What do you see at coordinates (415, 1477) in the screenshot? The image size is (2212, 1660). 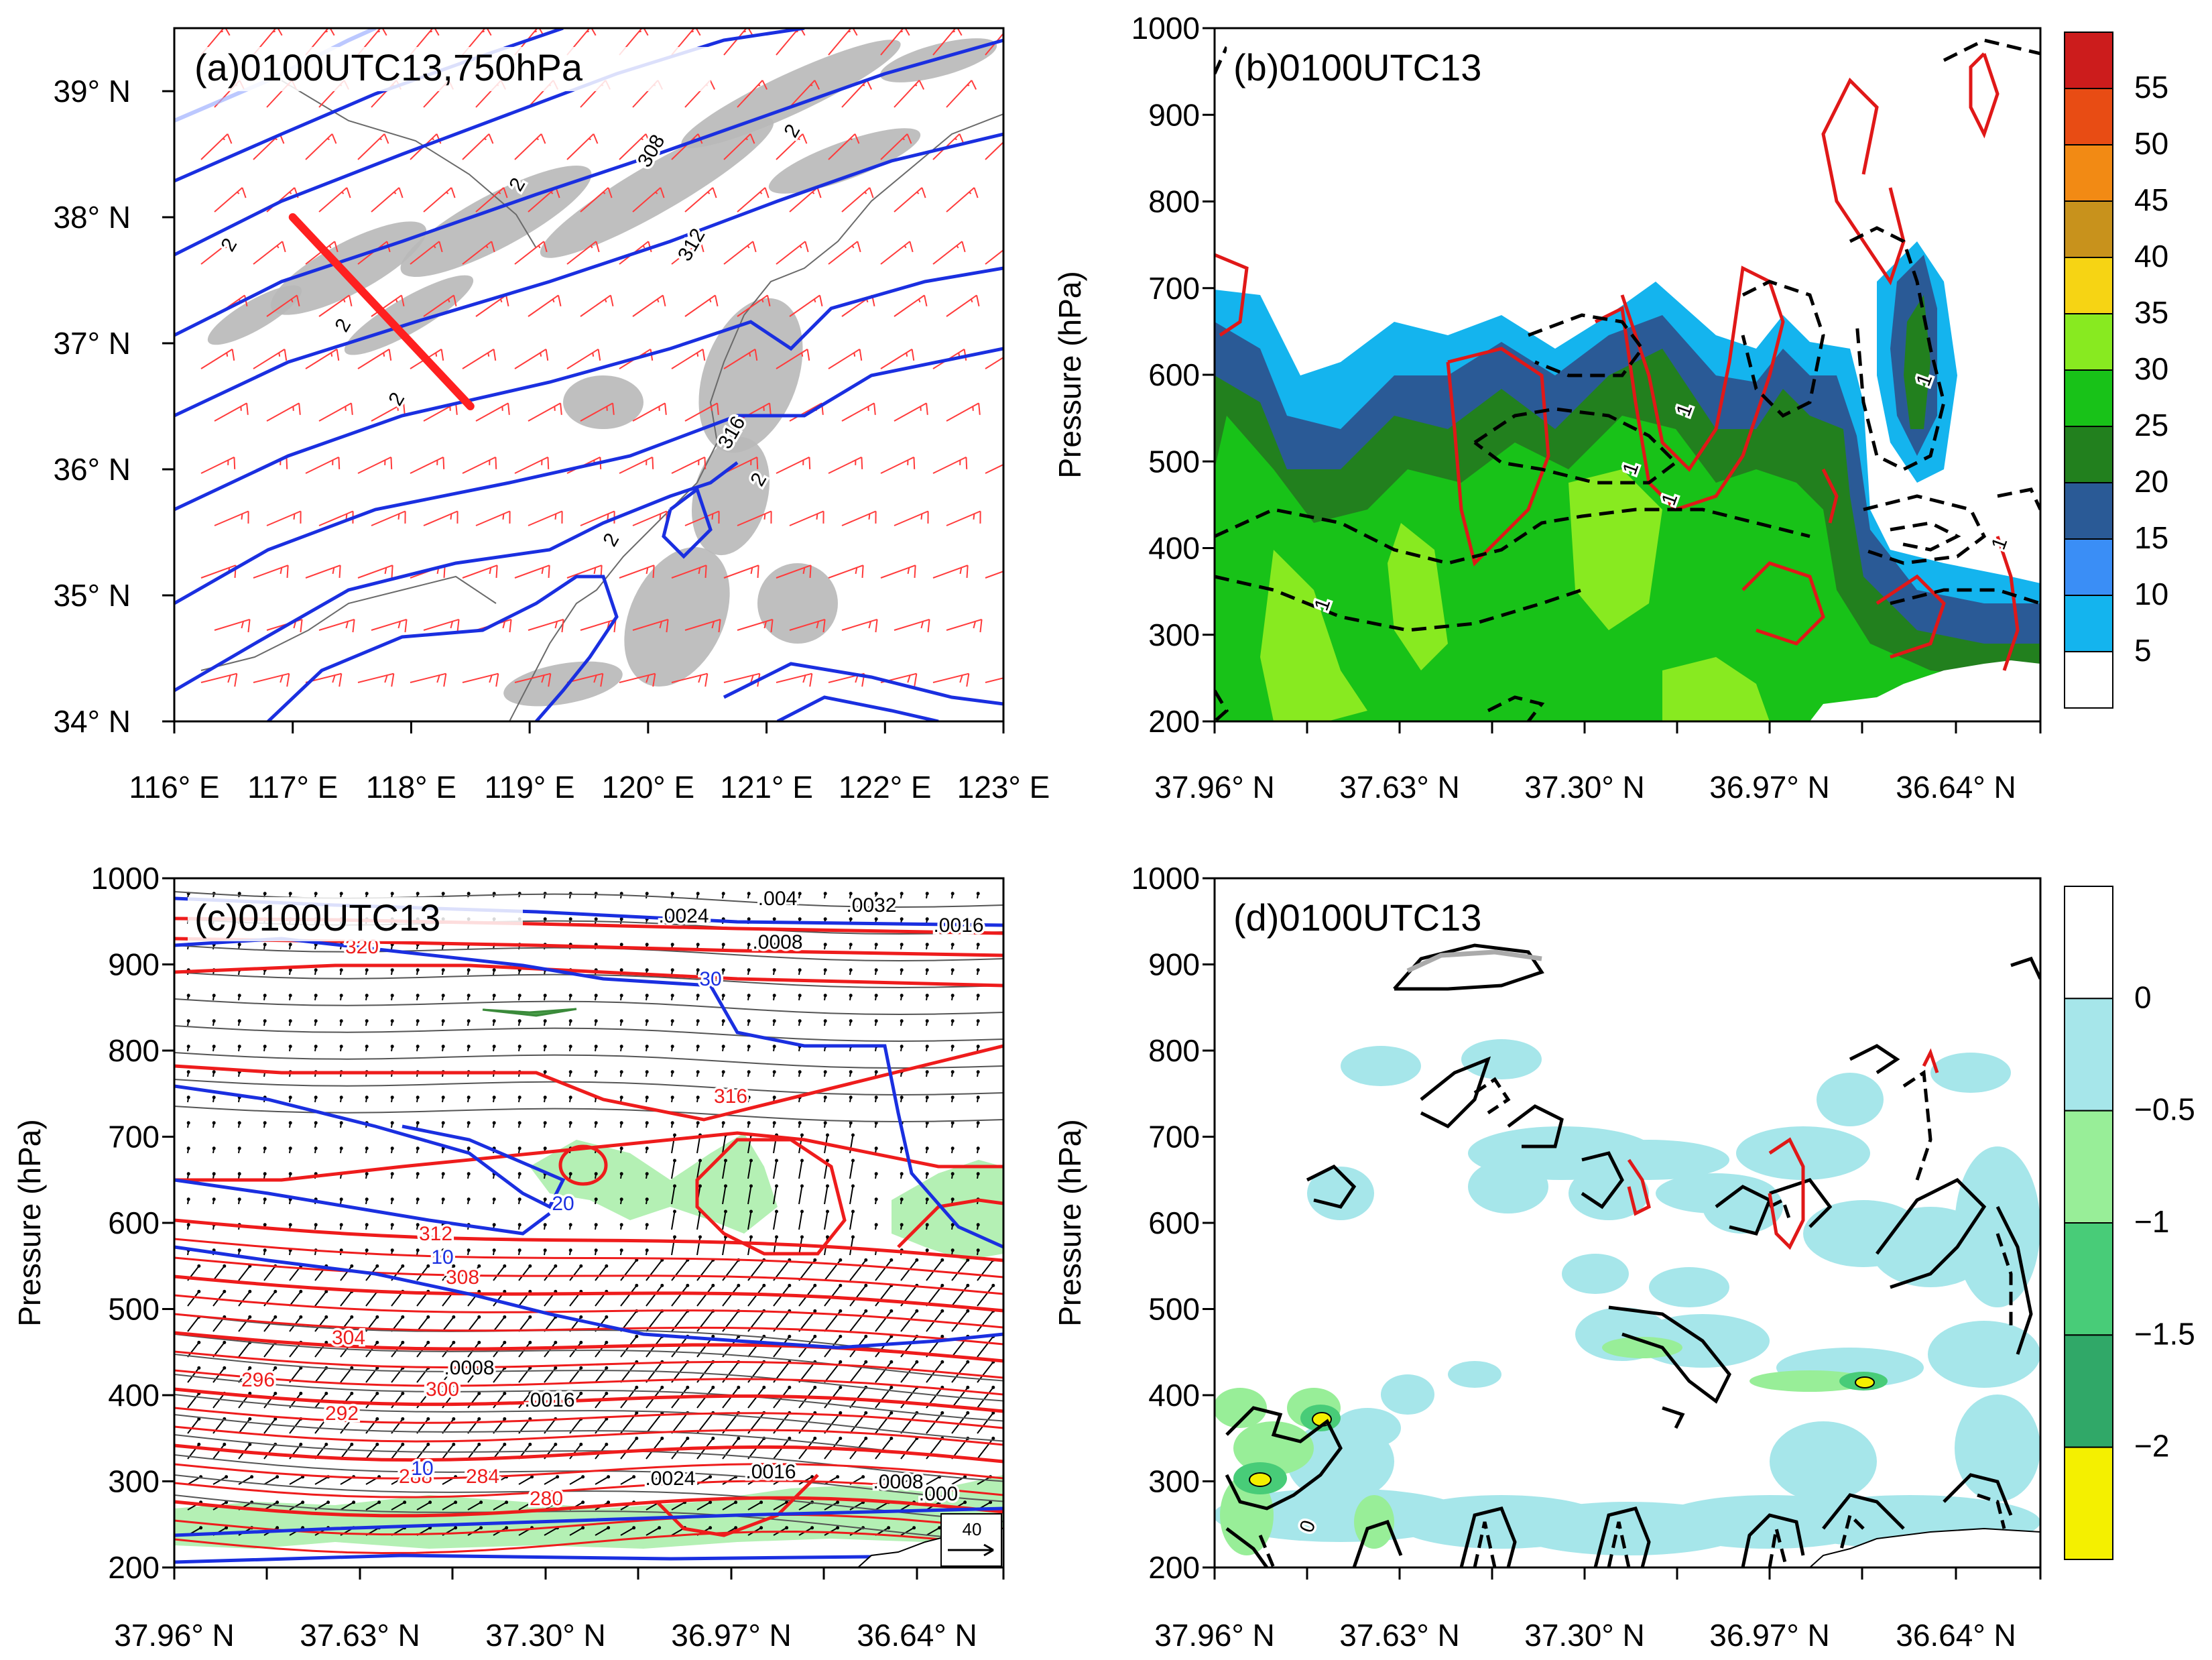 I see `theta-label: 288` at bounding box center [415, 1477].